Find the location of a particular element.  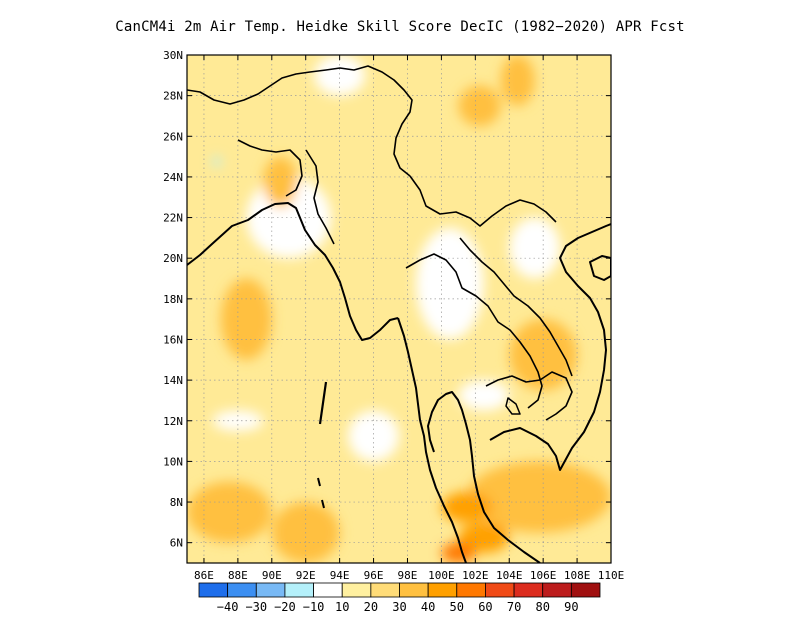

colorbar: −40 −30 −20 −10 10 20 30 40 50 60 70 80 90 is located at coordinates (399, 598).